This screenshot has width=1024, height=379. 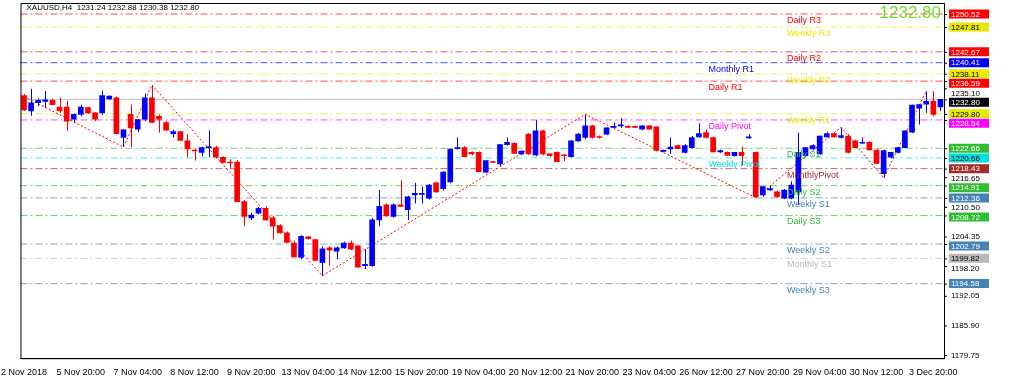 What do you see at coordinates (365, 372) in the screenshot?
I see `x-tick-label: 14 Nov 12:00` at bounding box center [365, 372].